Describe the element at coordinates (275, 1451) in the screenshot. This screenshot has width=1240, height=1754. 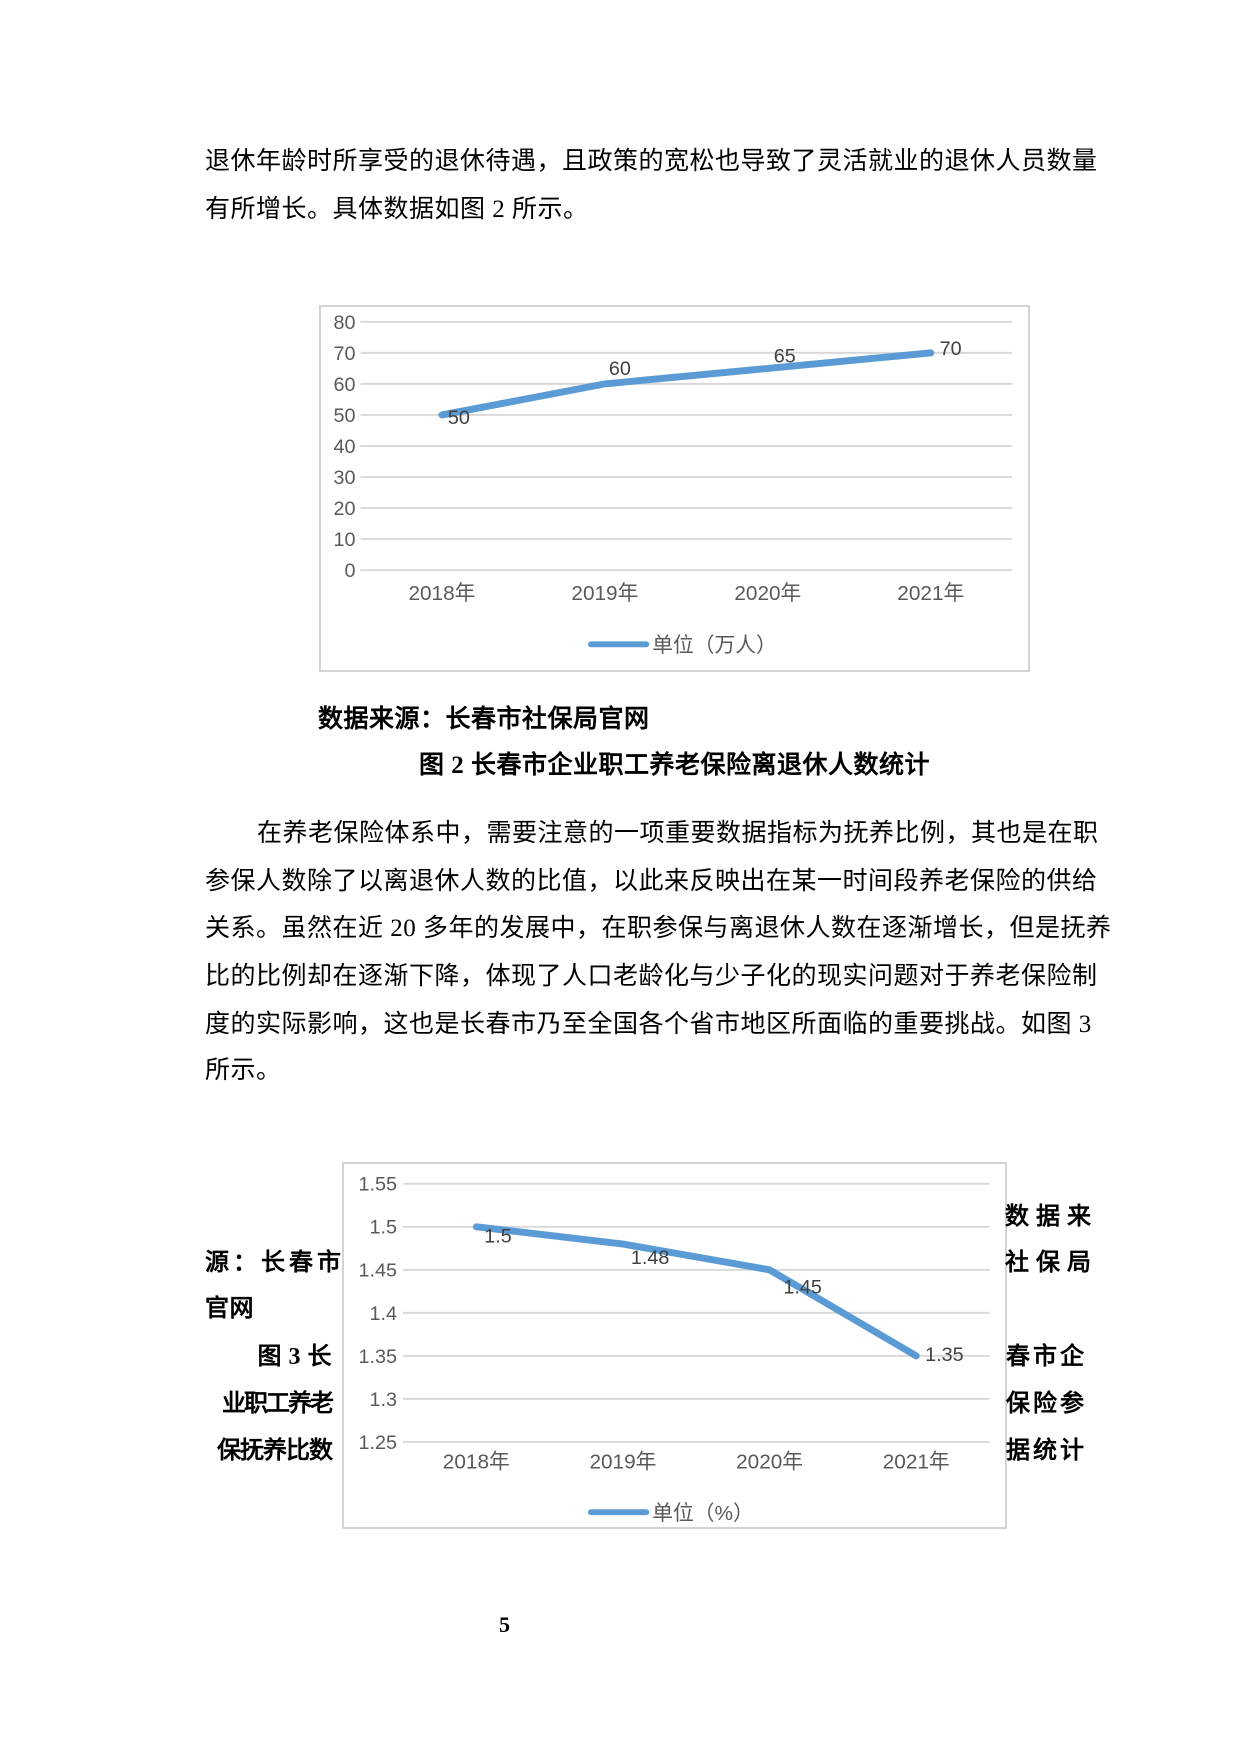
I see `figure3-wrap-left-6: 保抚养比数` at that location.